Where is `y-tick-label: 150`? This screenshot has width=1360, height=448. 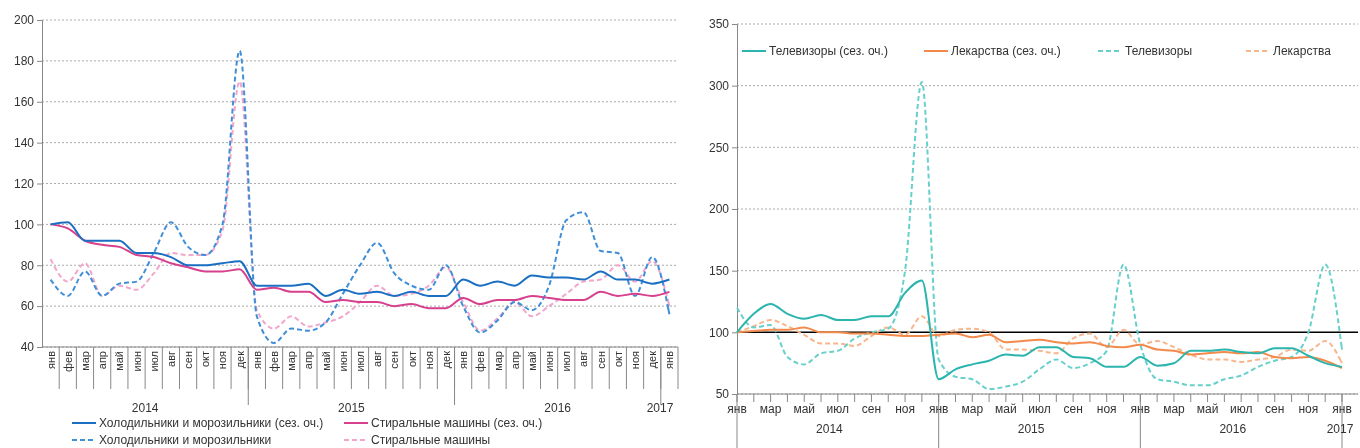
y-tick-label: 150 is located at coordinates (719, 271).